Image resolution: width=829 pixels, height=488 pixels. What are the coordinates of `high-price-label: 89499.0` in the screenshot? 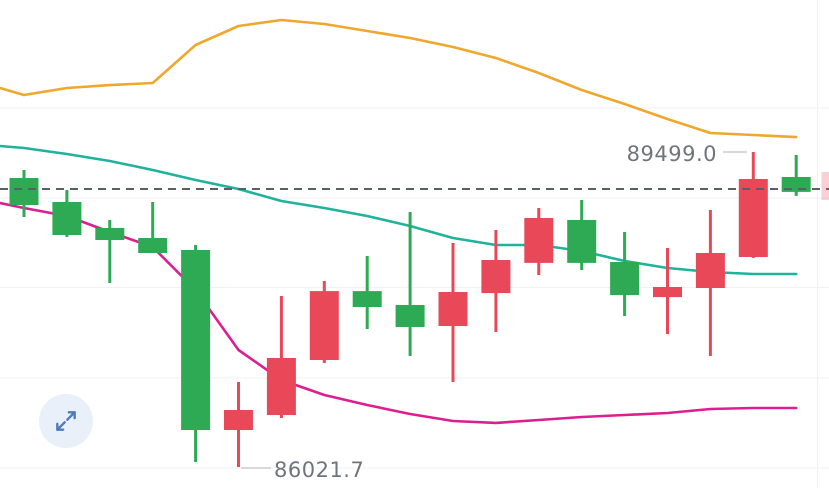 It's located at (672, 154).